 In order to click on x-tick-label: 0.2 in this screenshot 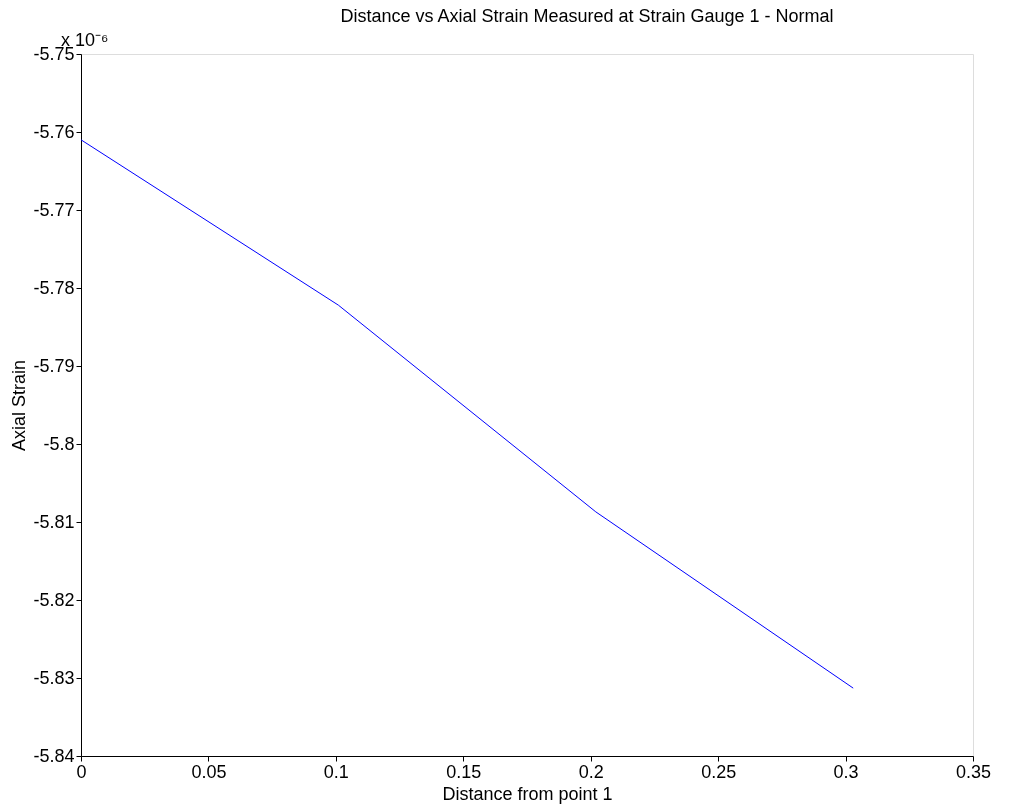, I will do `click(591, 771)`.